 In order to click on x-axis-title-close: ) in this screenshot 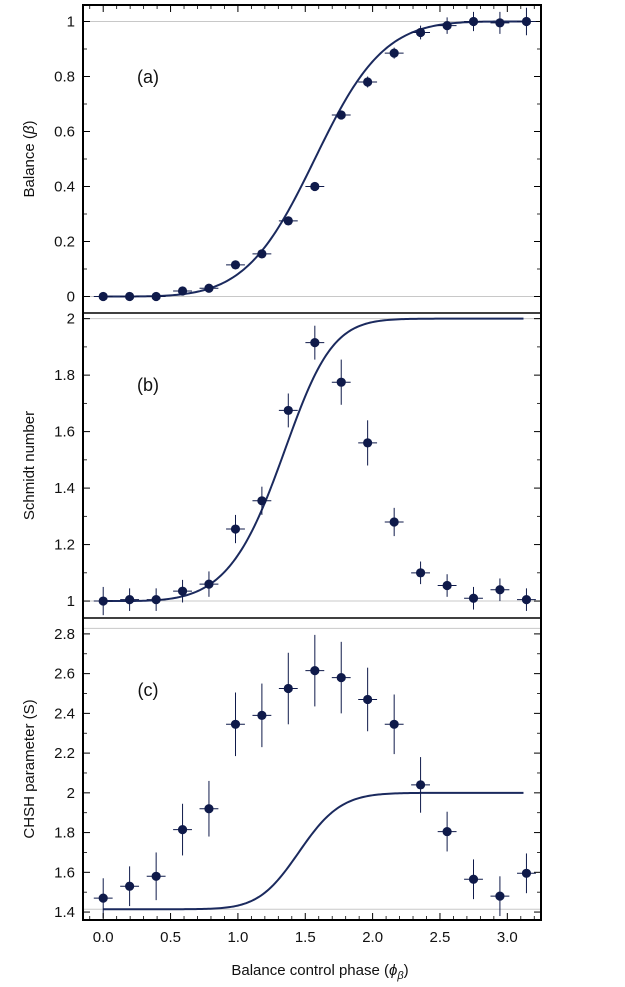, I will do `click(406, 970)`.